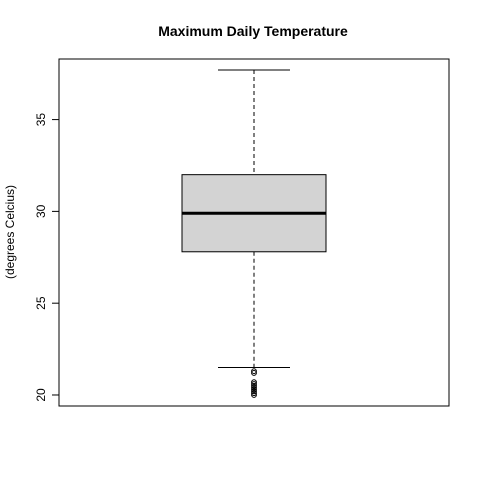 The width and height of the screenshot is (480, 480). What do you see at coordinates (47, 257) in the screenshot?
I see `y-axis: 20 25 30 35` at bounding box center [47, 257].